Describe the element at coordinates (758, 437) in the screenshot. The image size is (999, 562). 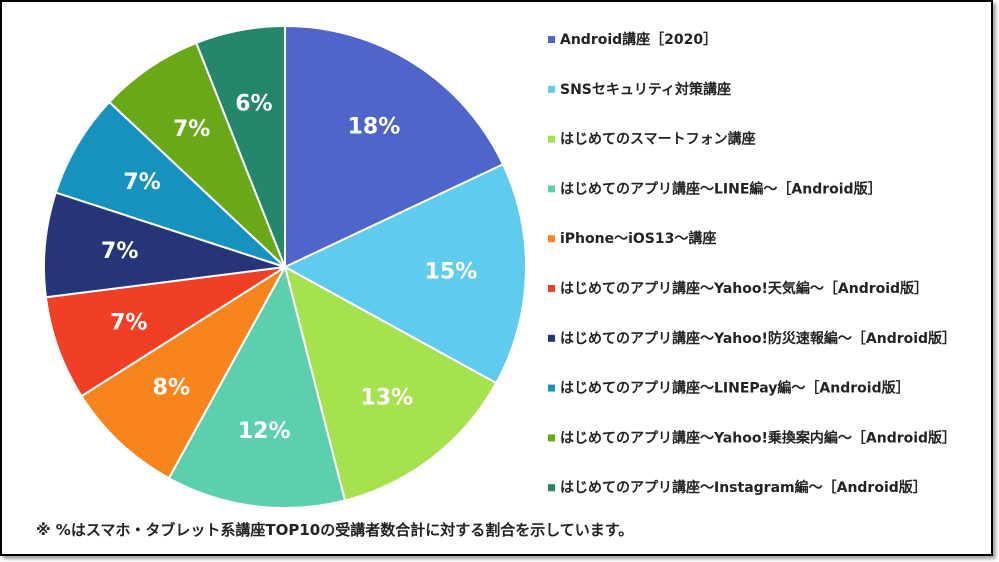
I see `legend-label-9: はじめてのアプリ講座〜Yahoo!乗換案内編〜［Android版］` at that location.